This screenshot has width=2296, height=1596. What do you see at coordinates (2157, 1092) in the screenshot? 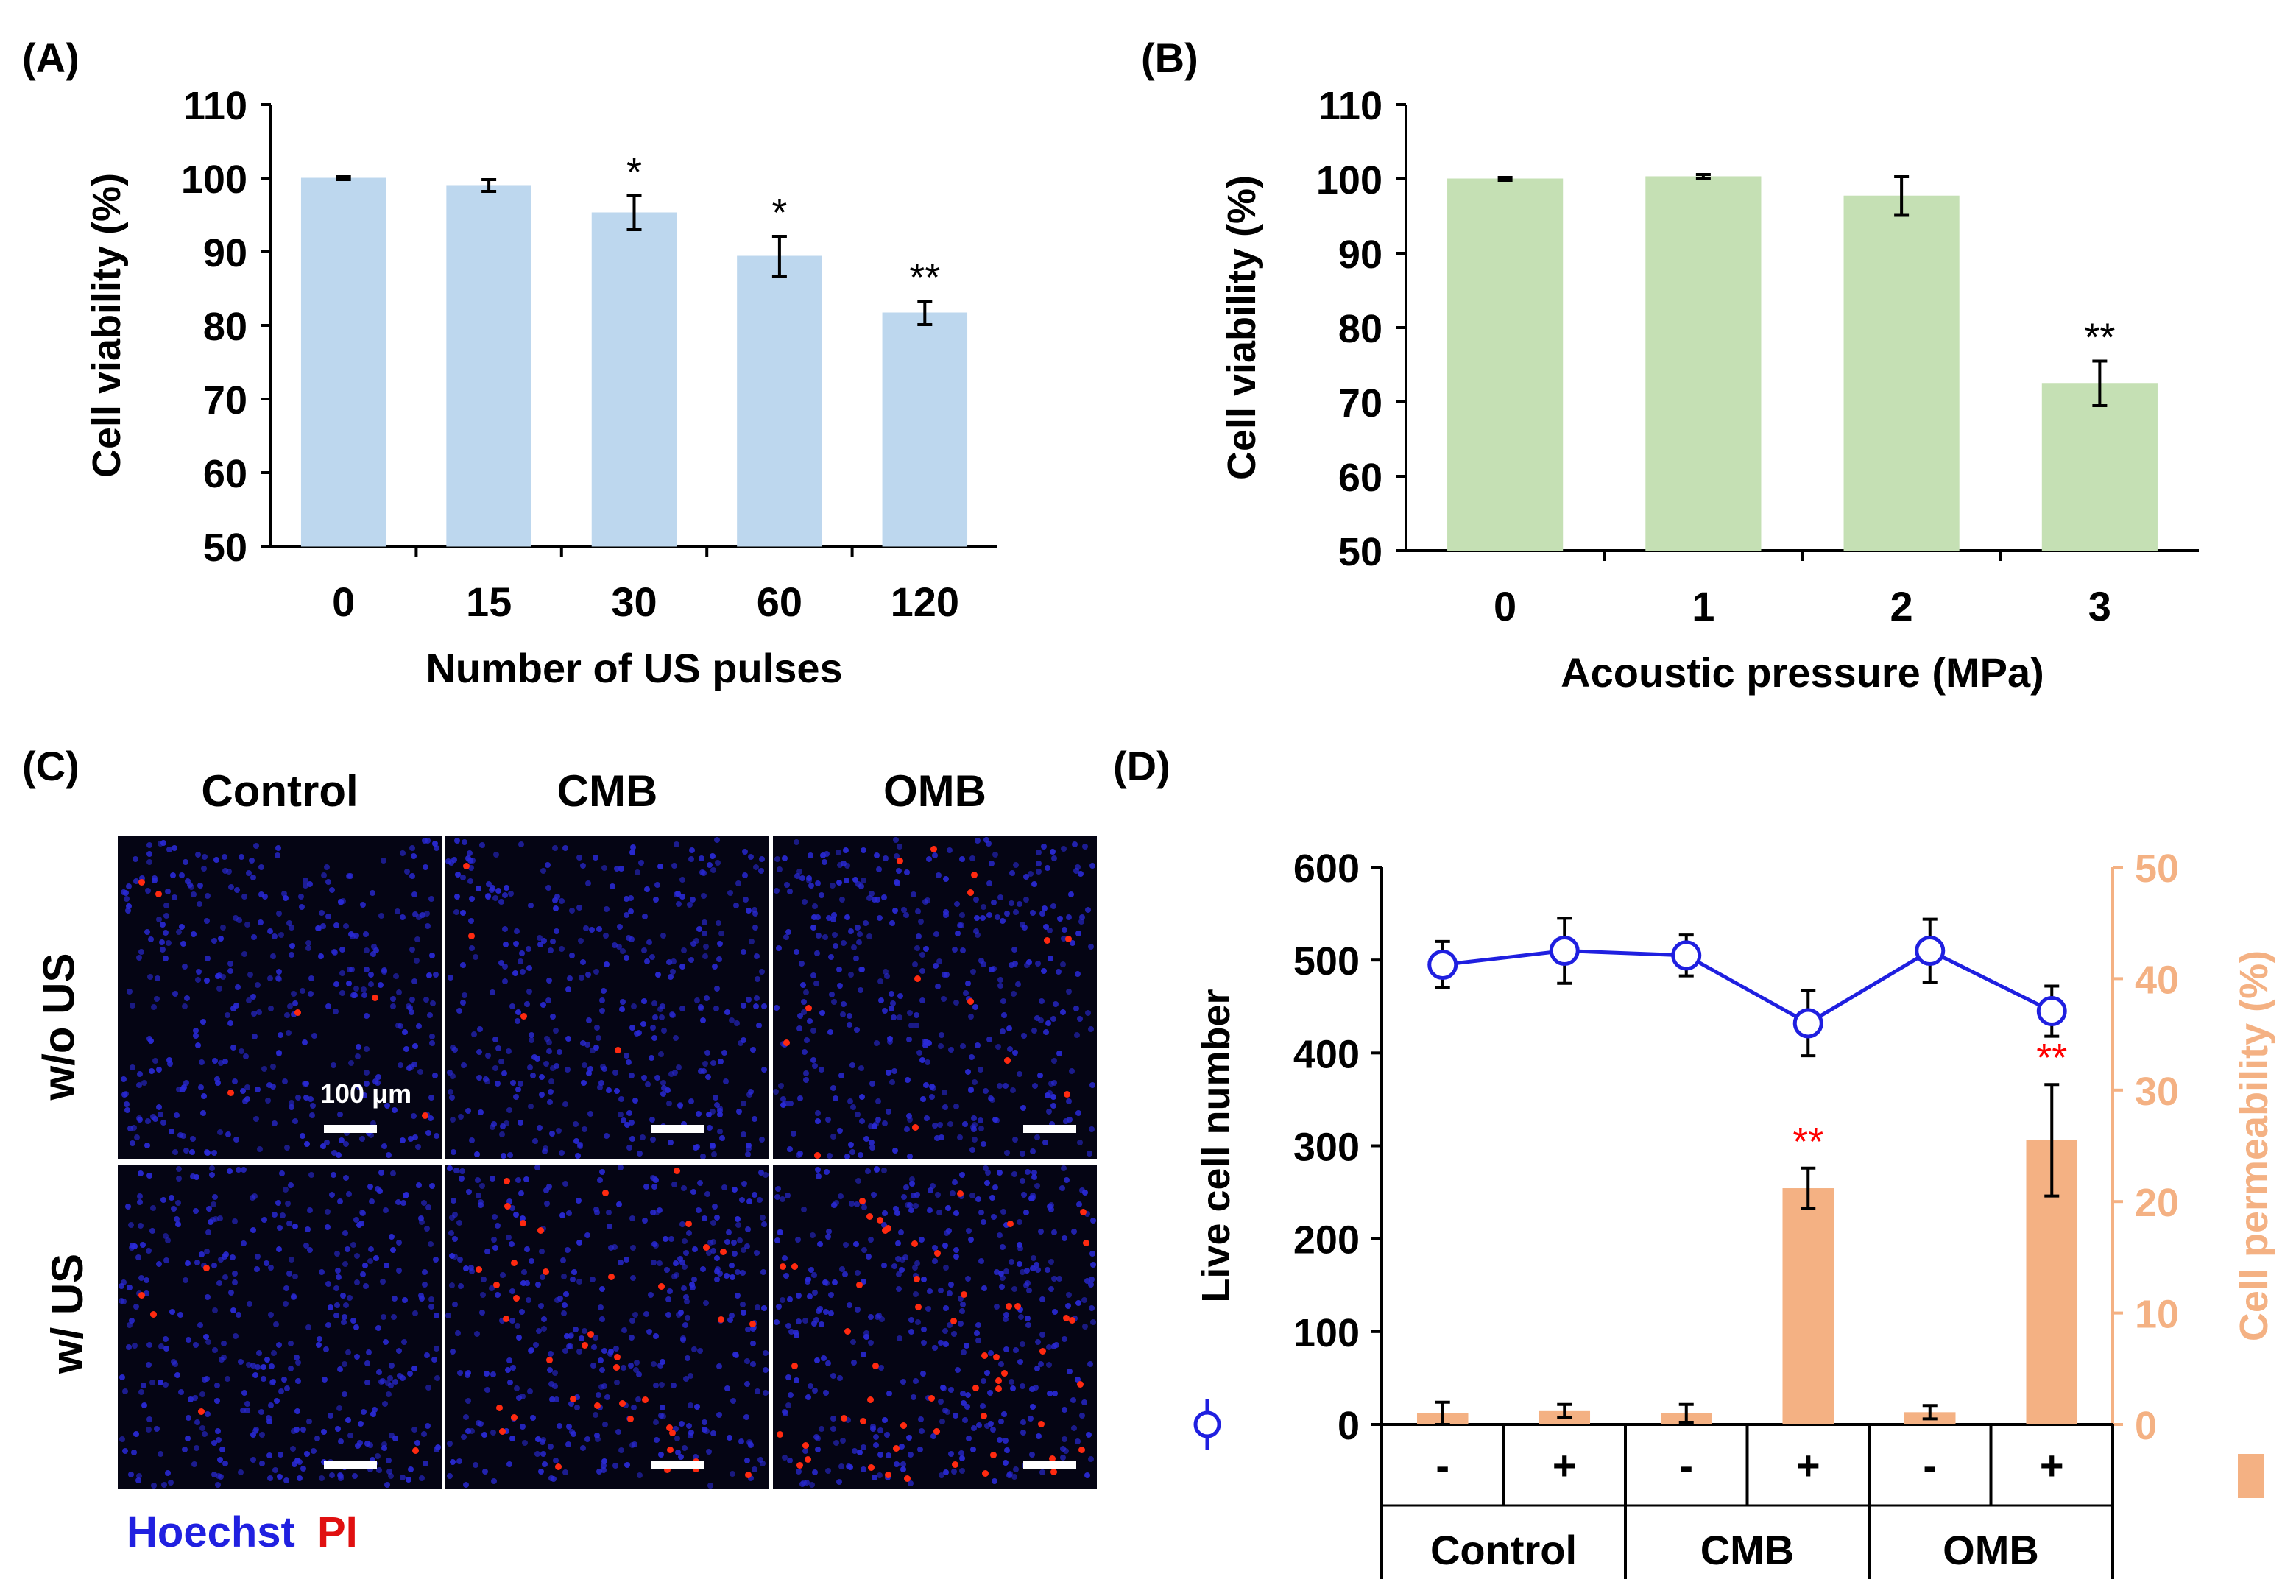
I see `right-y-tick-label: 30` at bounding box center [2157, 1092].